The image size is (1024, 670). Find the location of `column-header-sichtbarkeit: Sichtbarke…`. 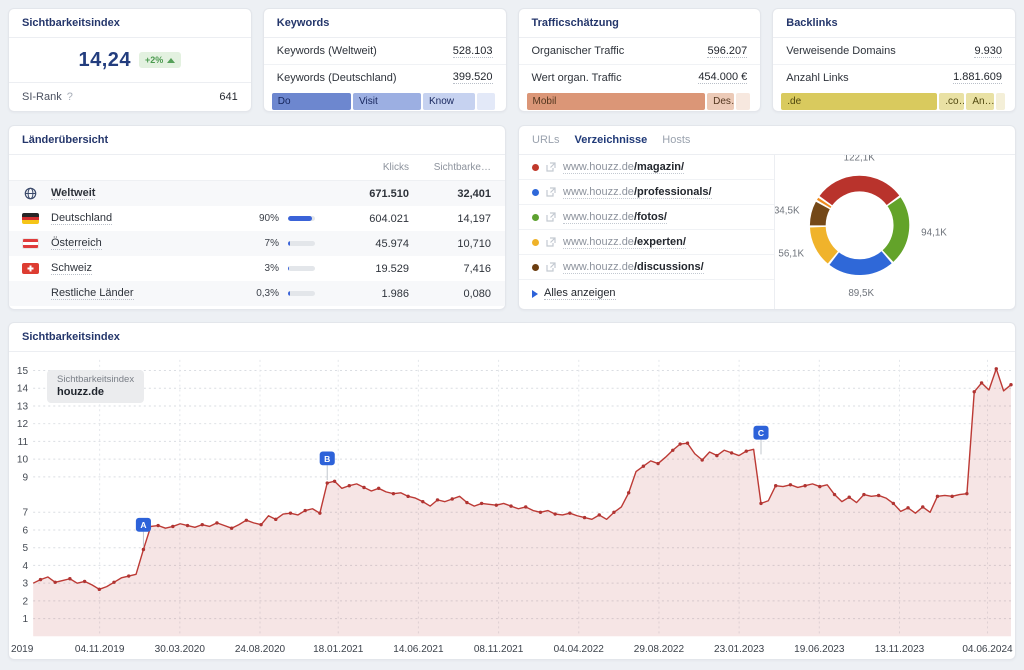

column-header-sichtbarkeit: Sichtbarke… is located at coordinates (462, 167).